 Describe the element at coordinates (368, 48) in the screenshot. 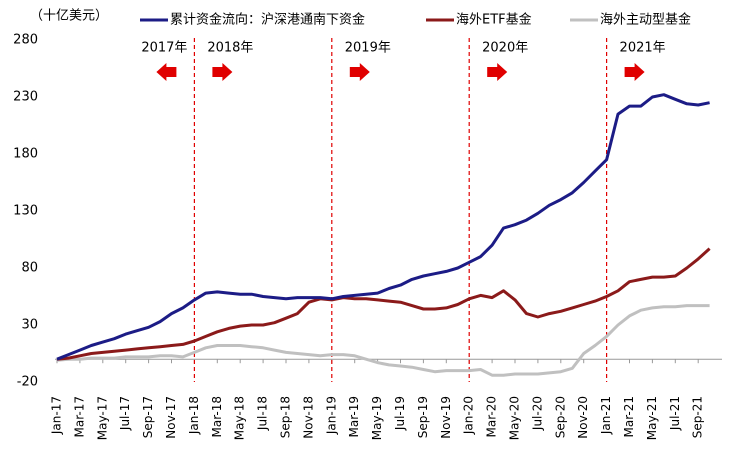

I see `year-label: 2019年` at that location.